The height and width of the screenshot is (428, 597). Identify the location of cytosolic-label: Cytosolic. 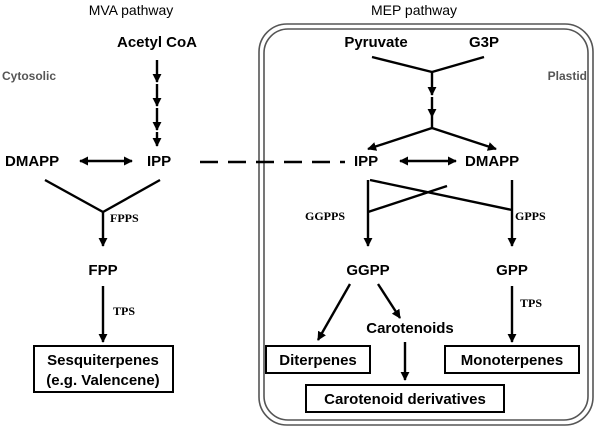
(29, 76).